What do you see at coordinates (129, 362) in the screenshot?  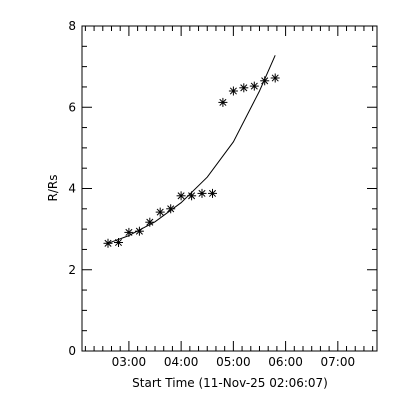 I see `x-tick-label: 03:00` at bounding box center [129, 362].